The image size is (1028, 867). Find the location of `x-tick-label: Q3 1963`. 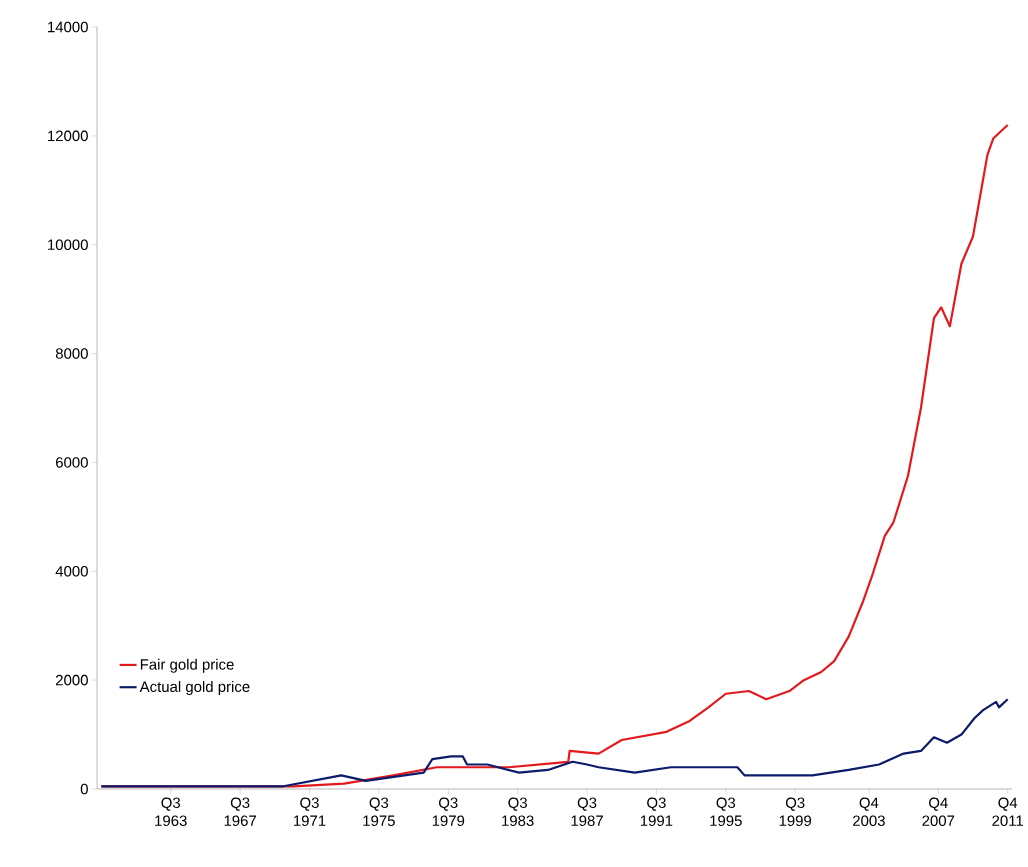

x-tick-label: Q3 1963 is located at coordinates (171, 812).